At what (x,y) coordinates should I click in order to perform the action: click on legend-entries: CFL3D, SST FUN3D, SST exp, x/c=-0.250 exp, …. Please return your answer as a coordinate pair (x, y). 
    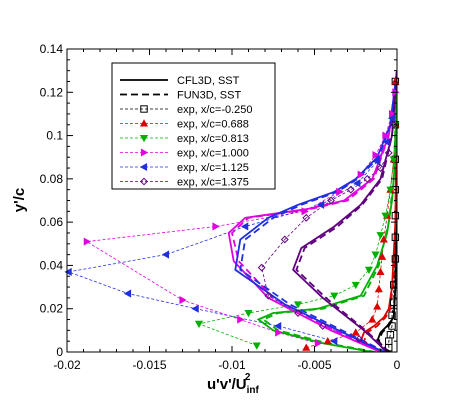
    Looking at the image, I should click on (186, 132).